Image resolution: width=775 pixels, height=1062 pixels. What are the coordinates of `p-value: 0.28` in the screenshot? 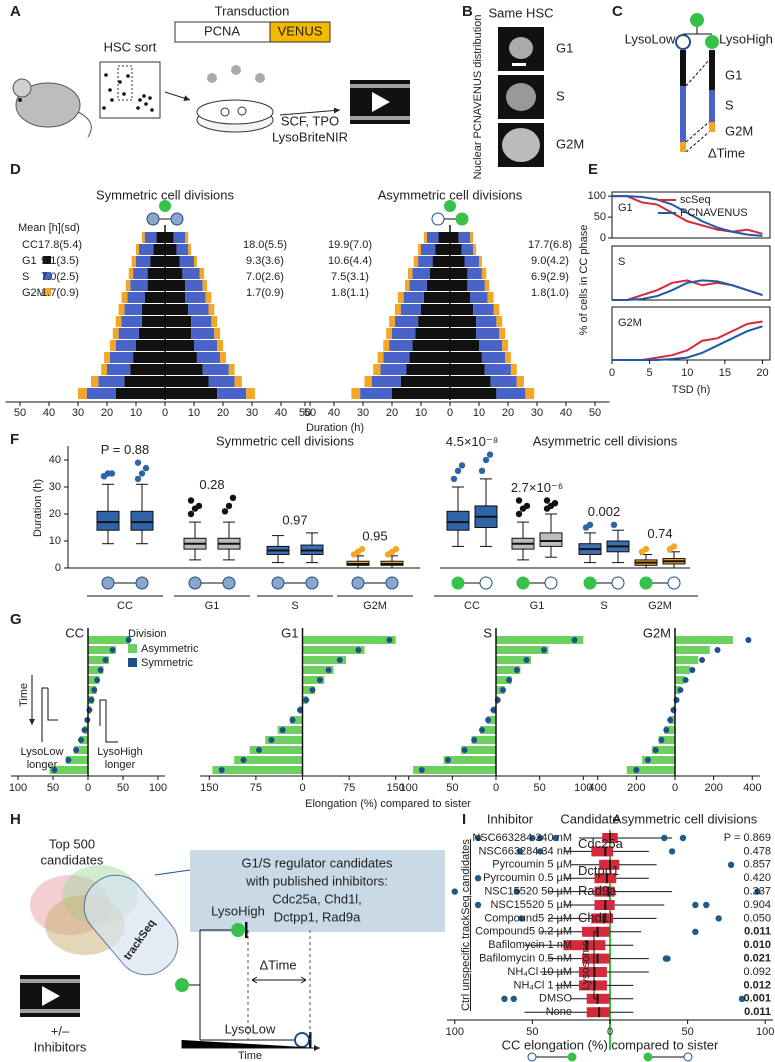 It's located at (211, 484).